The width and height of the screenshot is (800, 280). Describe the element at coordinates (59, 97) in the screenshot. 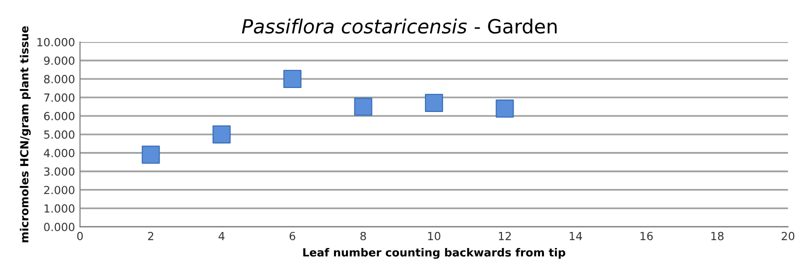

I see `y-tick-label: 7.000` at that location.